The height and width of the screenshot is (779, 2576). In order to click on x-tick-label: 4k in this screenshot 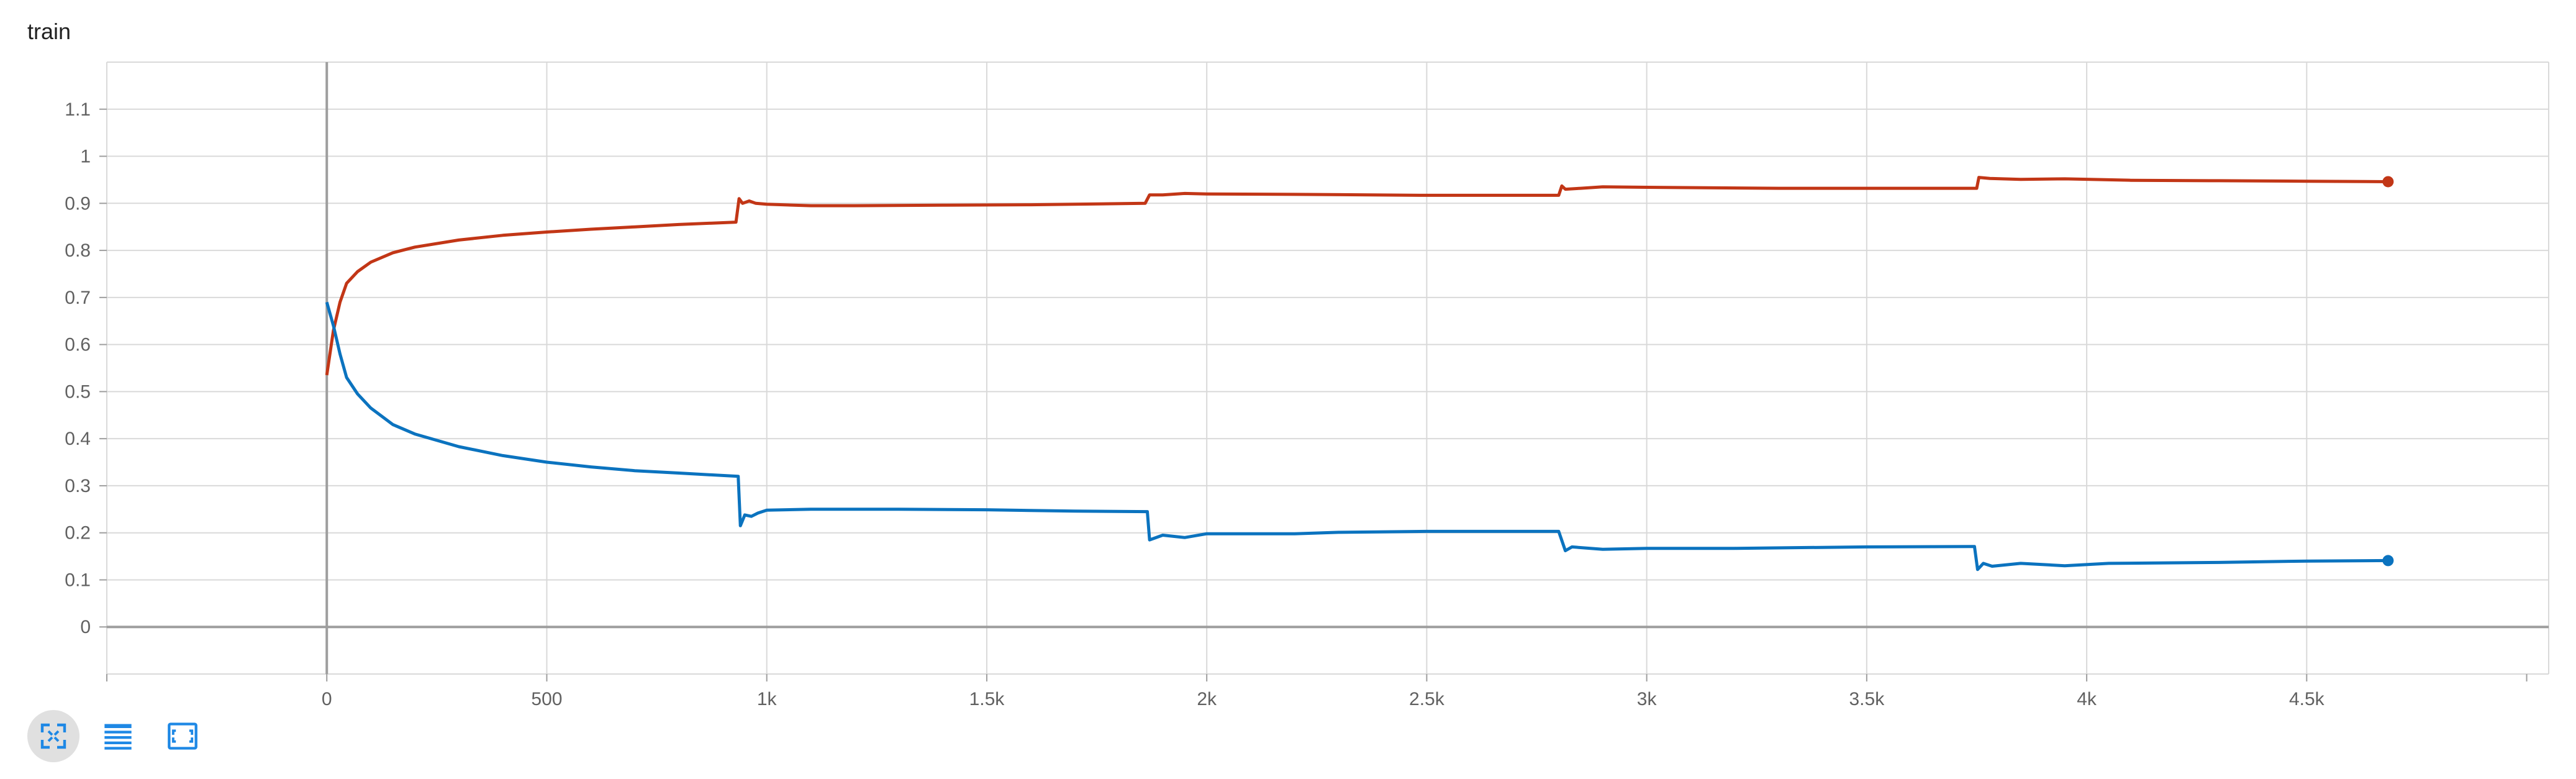, I will do `click(2087, 699)`.